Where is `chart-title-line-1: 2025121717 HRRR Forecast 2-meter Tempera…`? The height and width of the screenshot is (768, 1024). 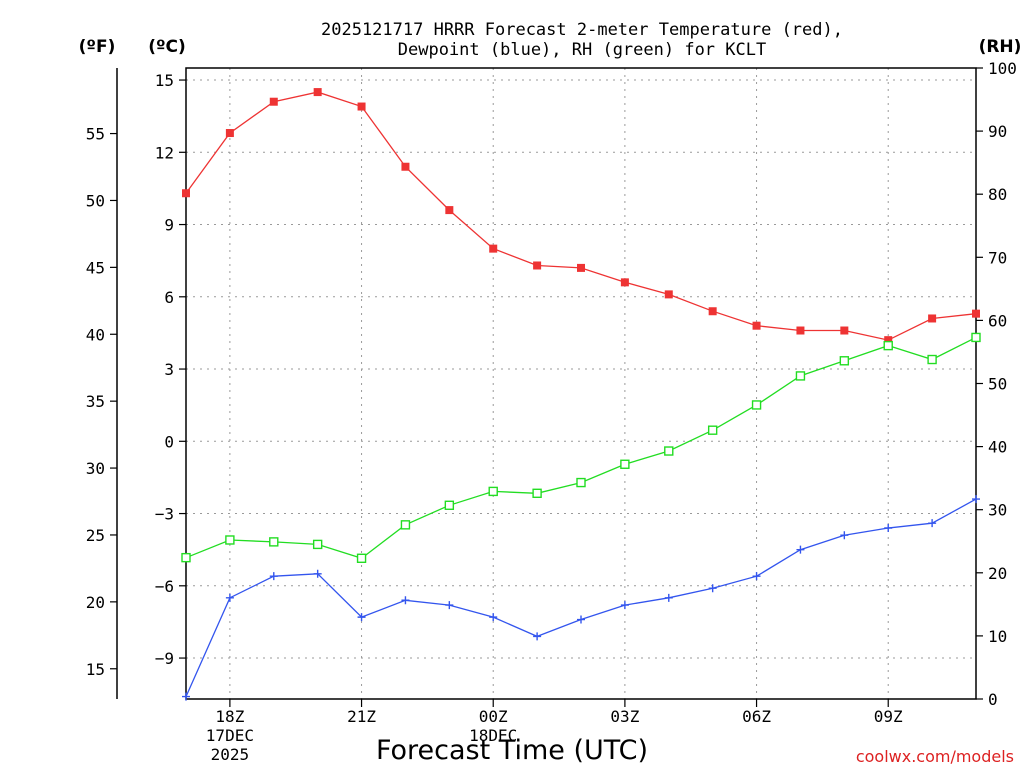
chart-title-line-1: 2025121717 HRRR Forecast 2-meter Tempera… is located at coordinates (582, 30).